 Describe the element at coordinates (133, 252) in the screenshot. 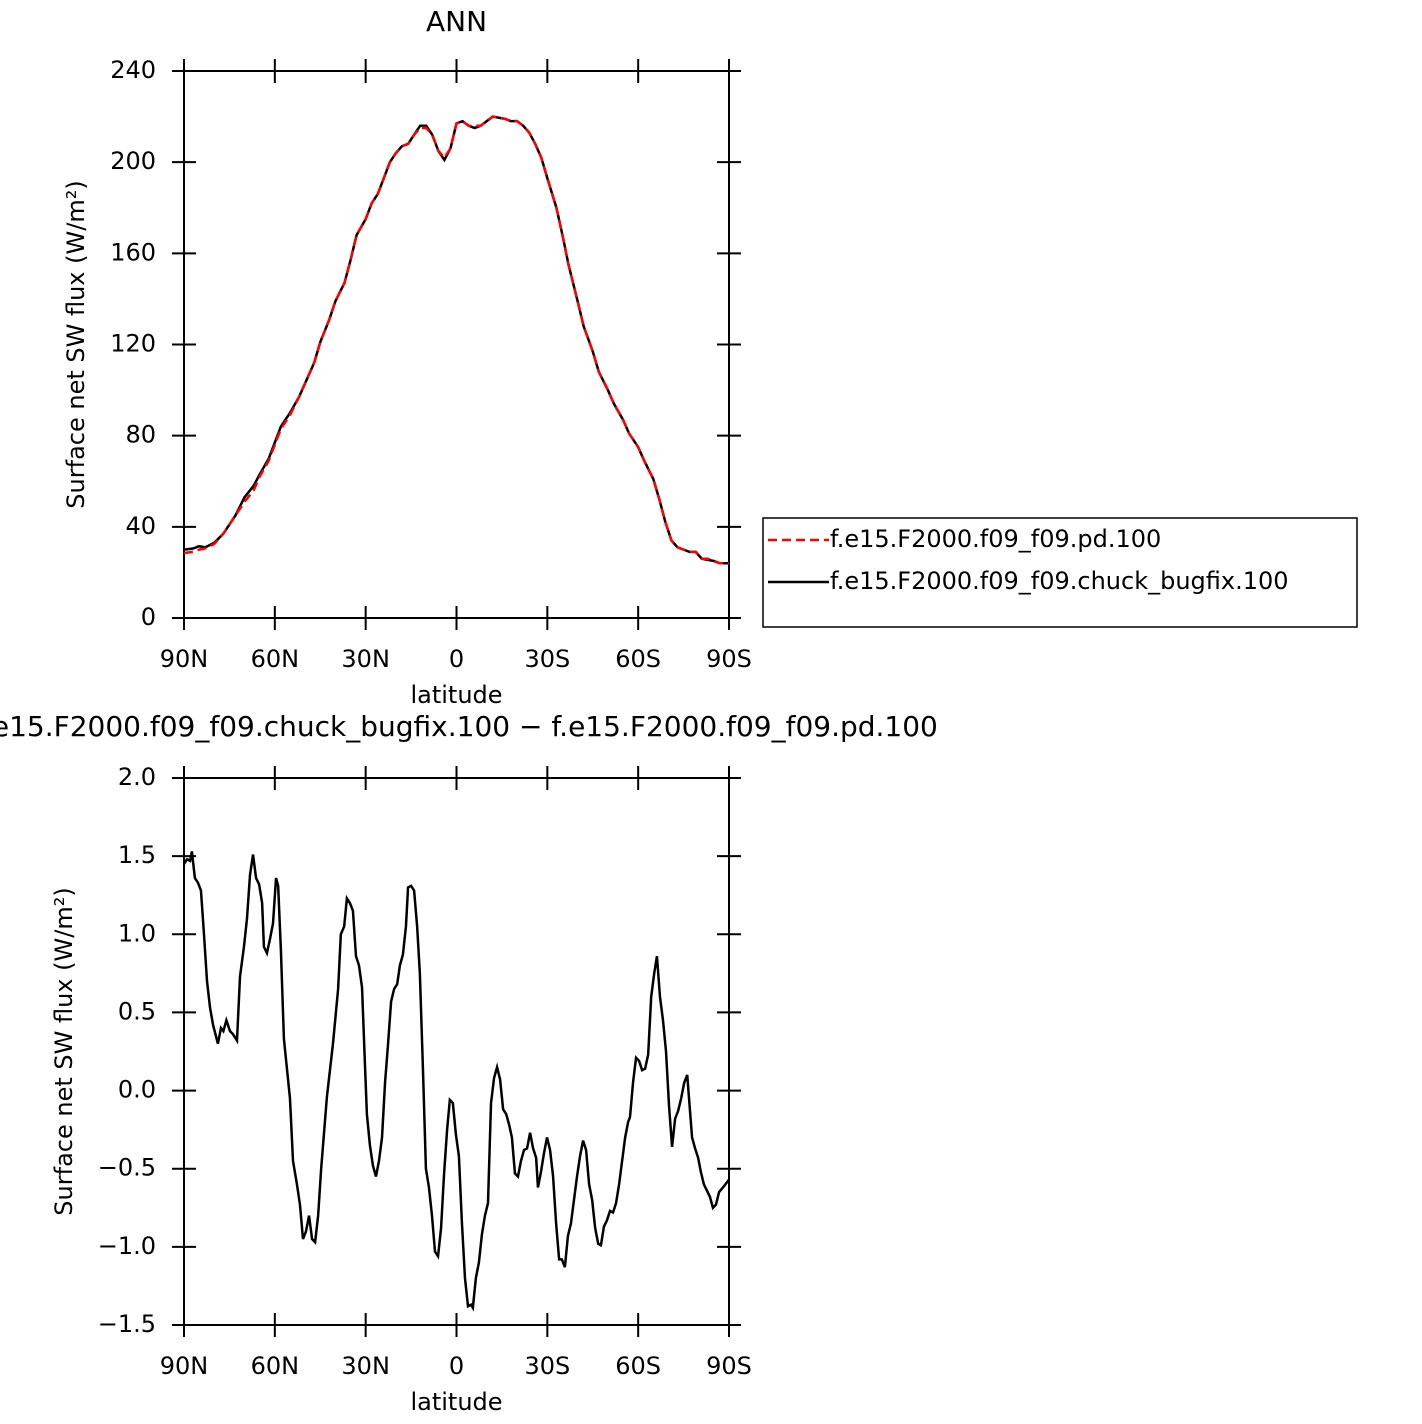

I see `y-tick-label: 160` at that location.